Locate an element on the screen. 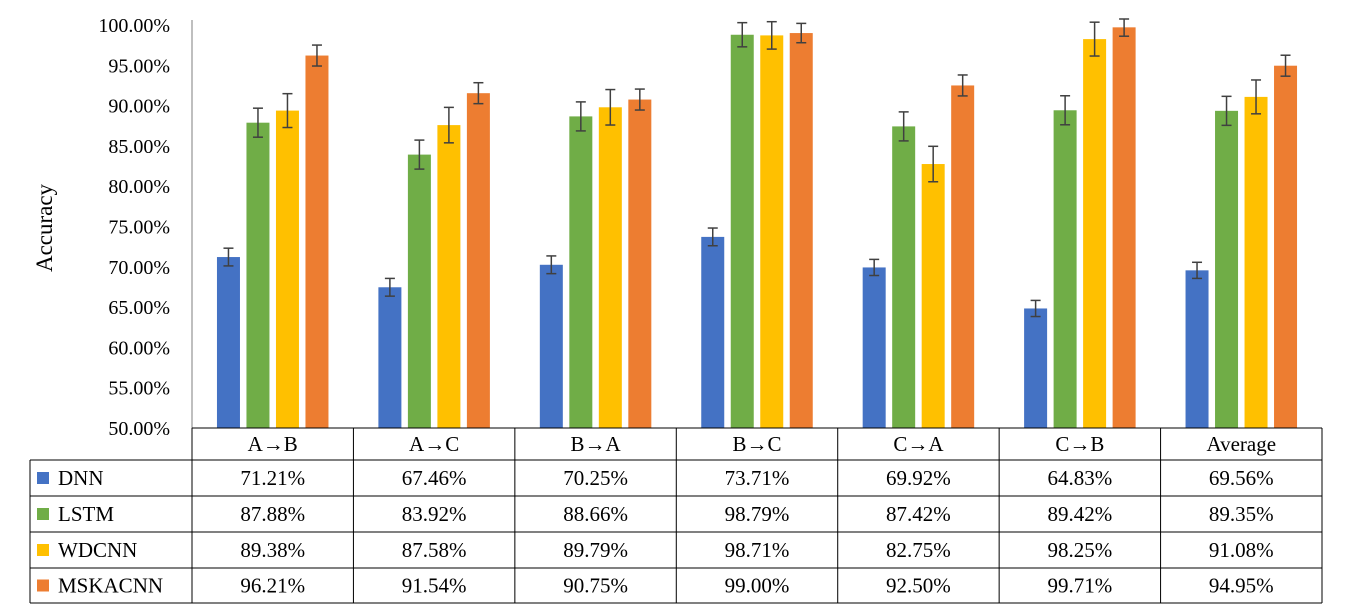  table-cell-value: 87.58% is located at coordinates (434, 550).